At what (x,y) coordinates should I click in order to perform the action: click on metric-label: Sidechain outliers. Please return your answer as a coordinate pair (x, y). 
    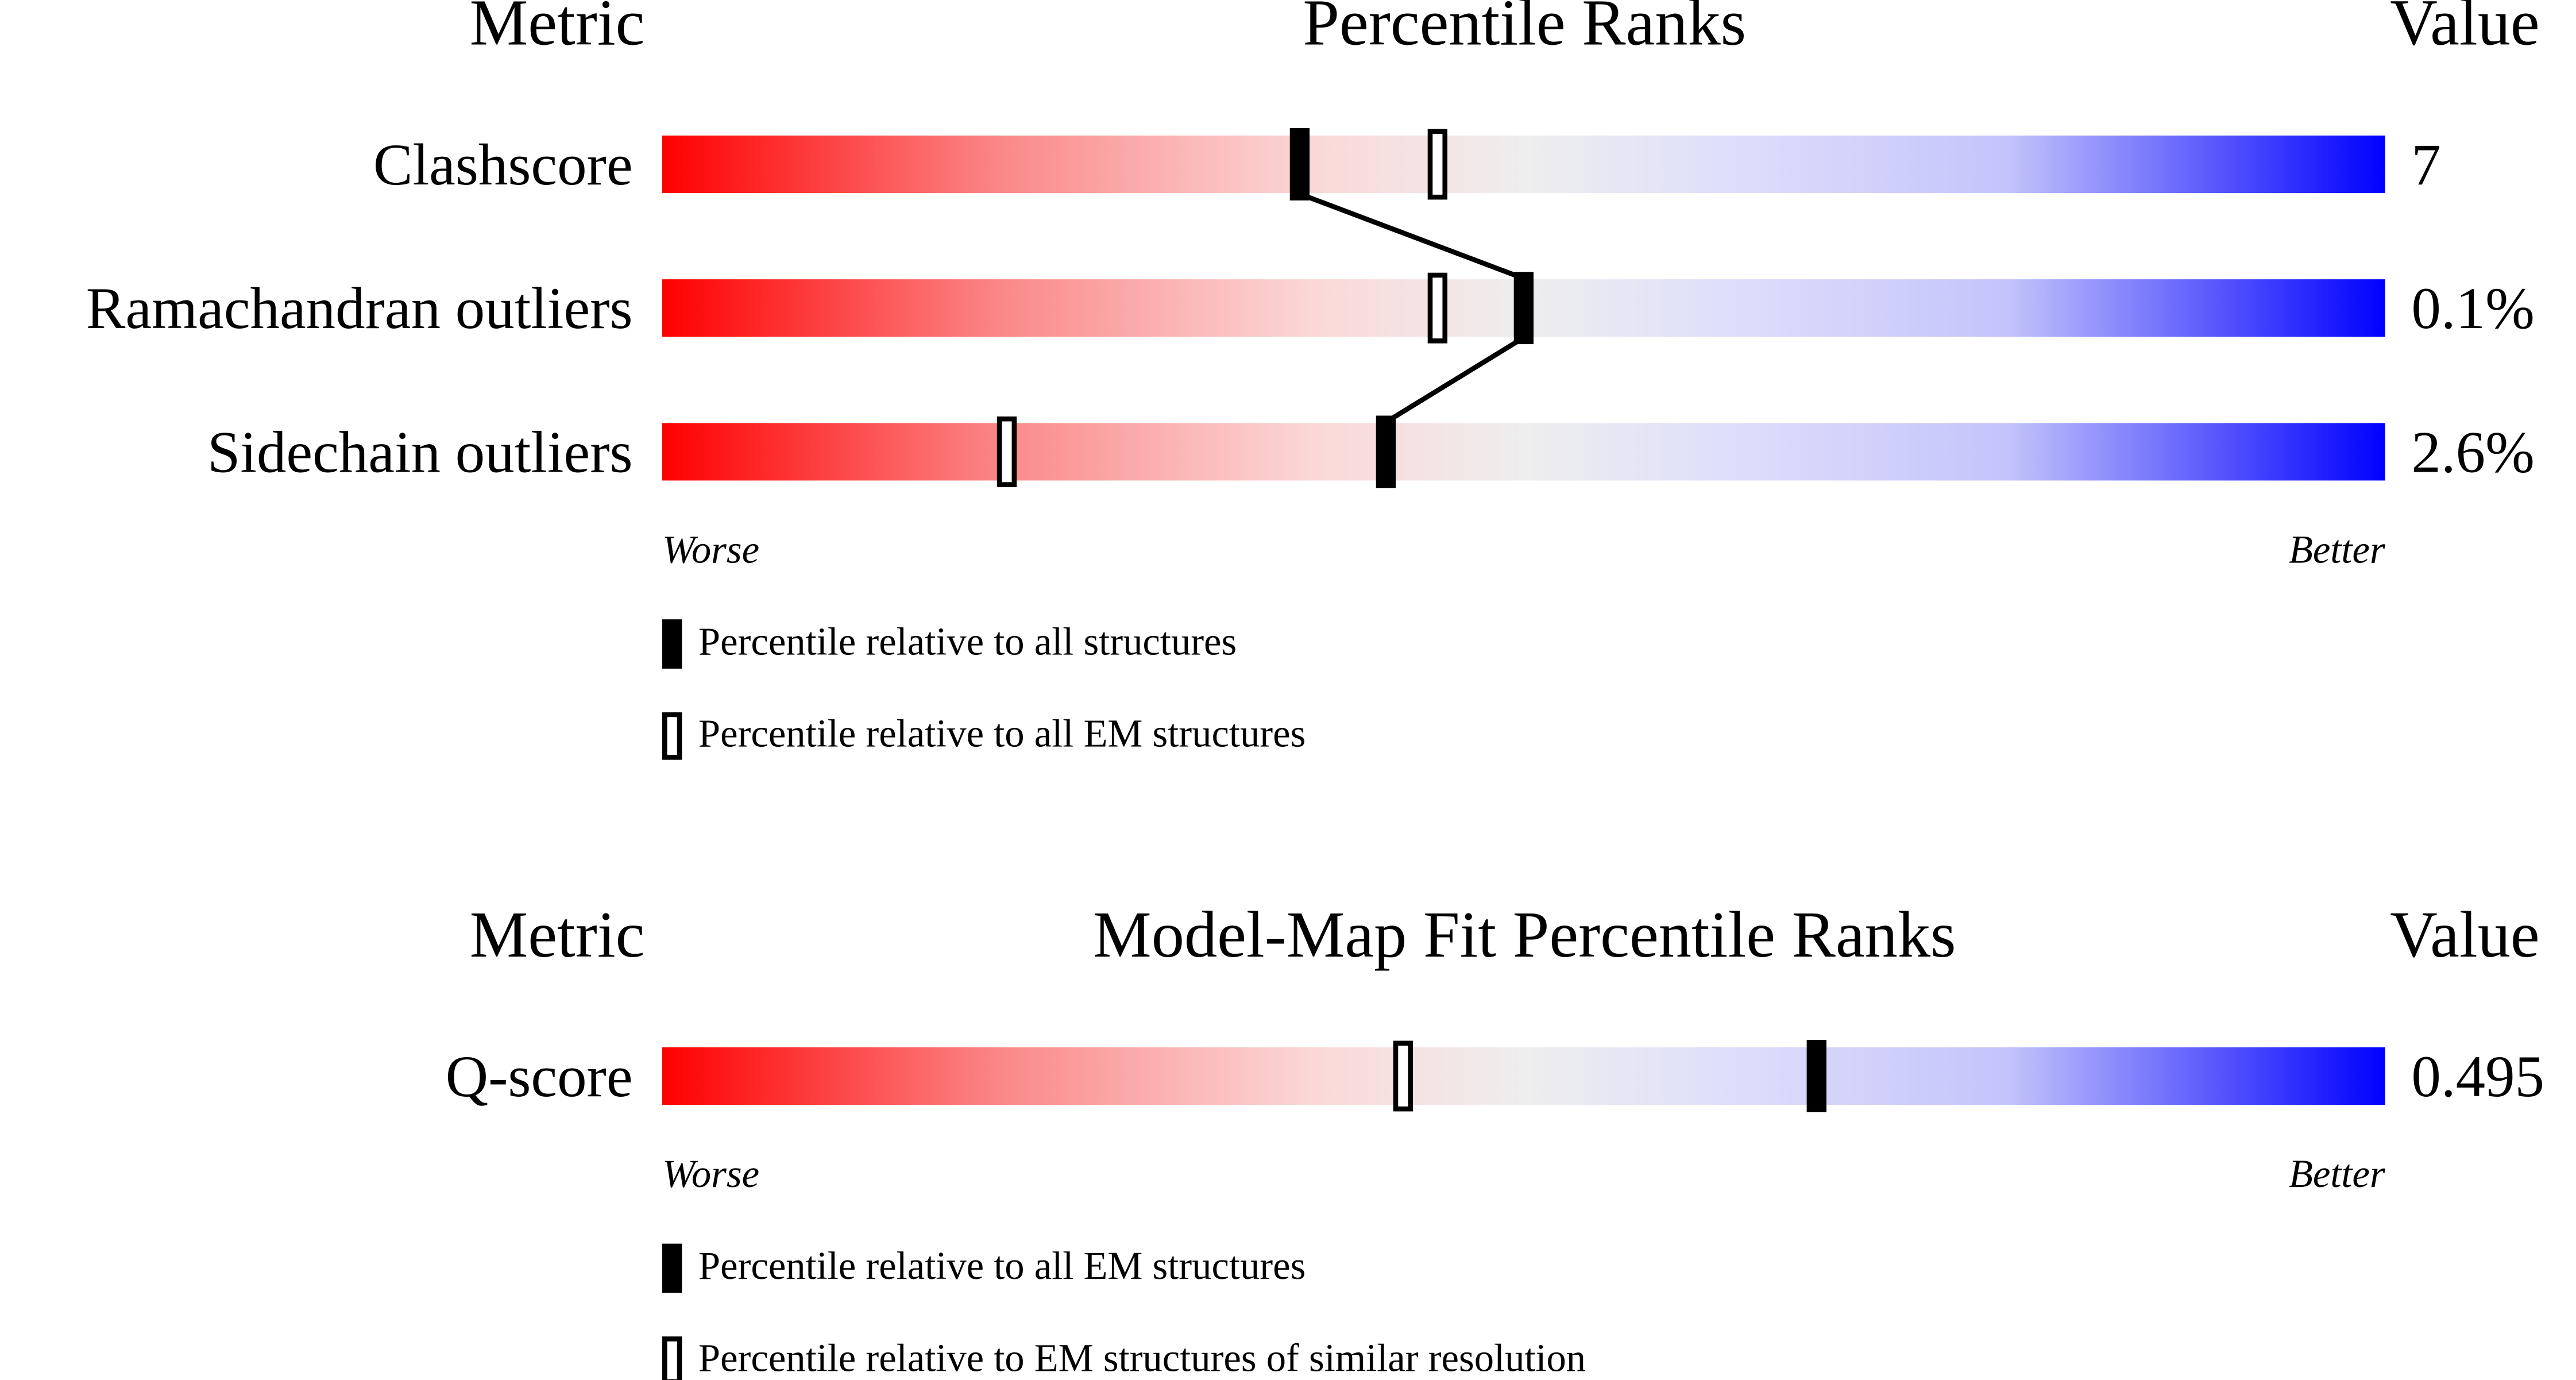
    Looking at the image, I should click on (419, 452).